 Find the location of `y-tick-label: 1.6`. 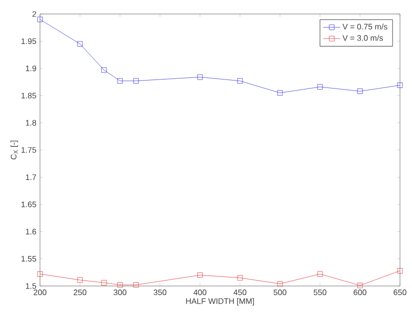

y-tick-label: 1.6 is located at coordinates (31, 231).